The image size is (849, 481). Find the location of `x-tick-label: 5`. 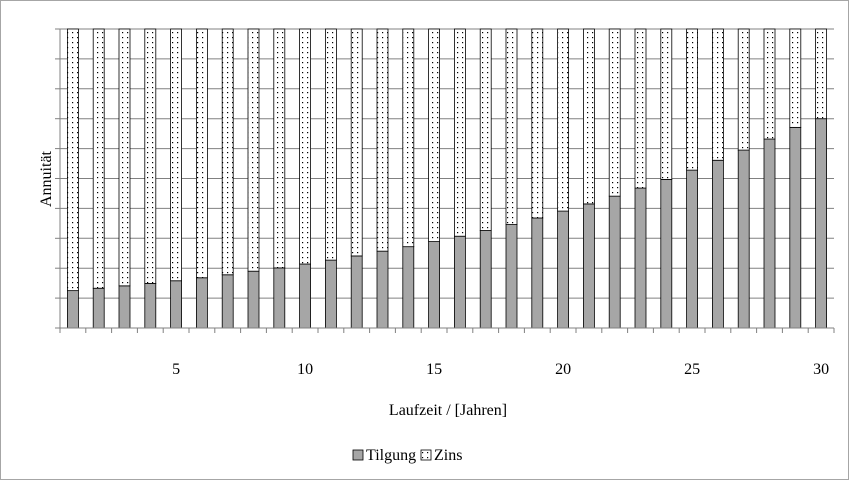

x-tick-label: 5 is located at coordinates (176, 369).